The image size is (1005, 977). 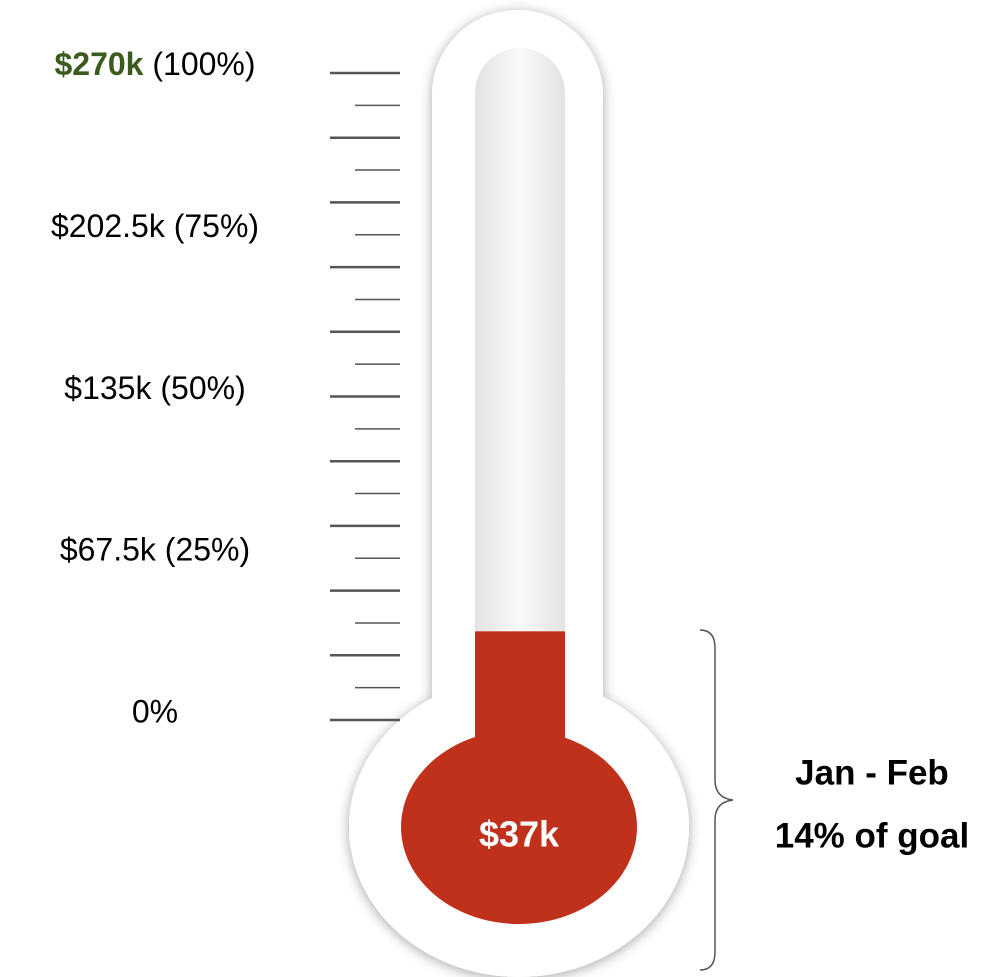 What do you see at coordinates (154, 64) in the screenshot?
I see `y-tick-label: $270k (100%)` at bounding box center [154, 64].